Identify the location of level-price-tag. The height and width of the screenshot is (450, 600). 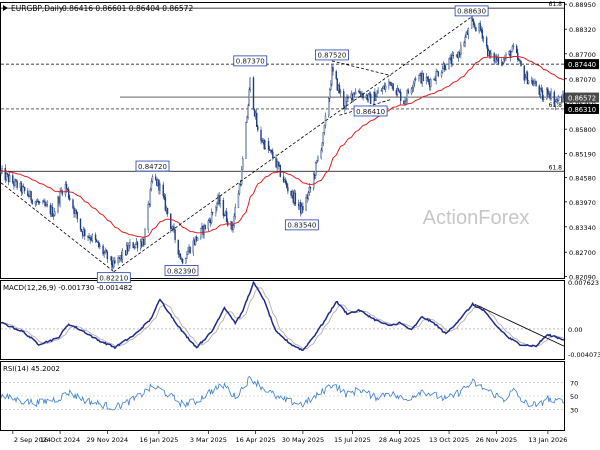
(582, 108).